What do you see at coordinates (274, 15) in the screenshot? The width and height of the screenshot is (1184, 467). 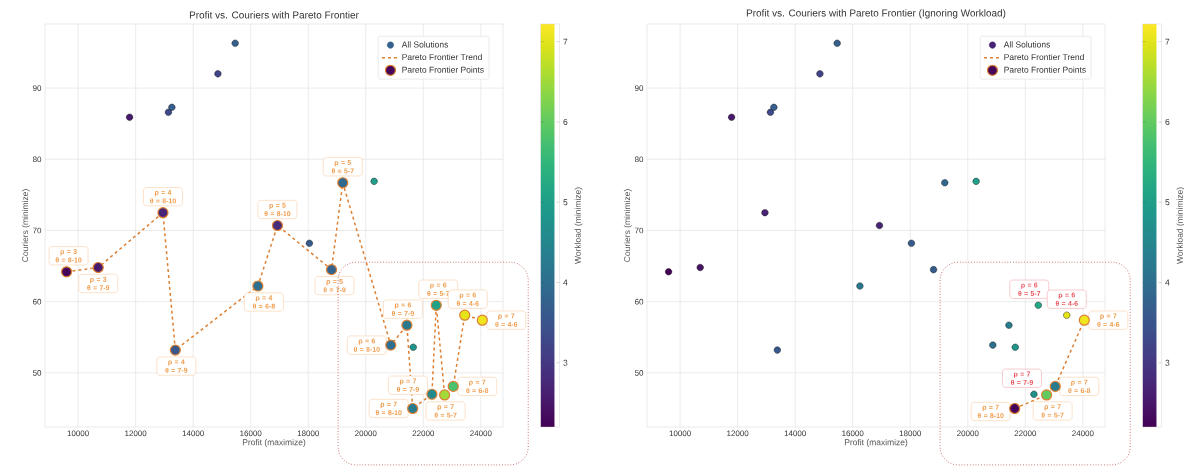 I see `chart-title: Profit vs. Couriers with Pareto Frontier` at bounding box center [274, 15].